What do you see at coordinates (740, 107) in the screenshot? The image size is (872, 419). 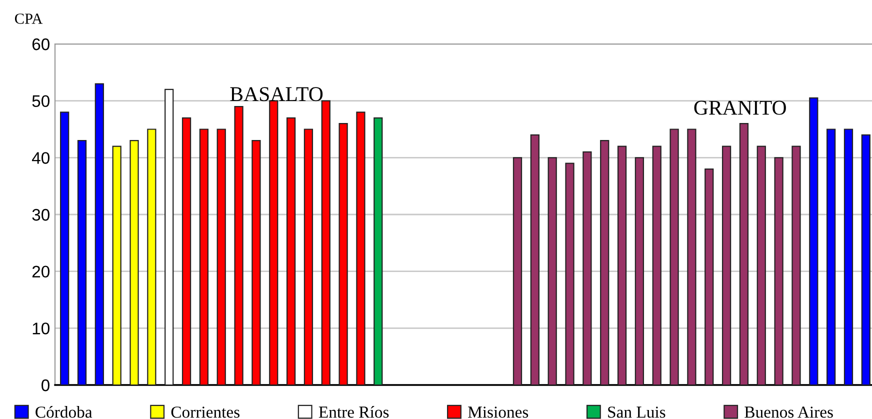 I see `annotation: GRANITO` at bounding box center [740, 107].